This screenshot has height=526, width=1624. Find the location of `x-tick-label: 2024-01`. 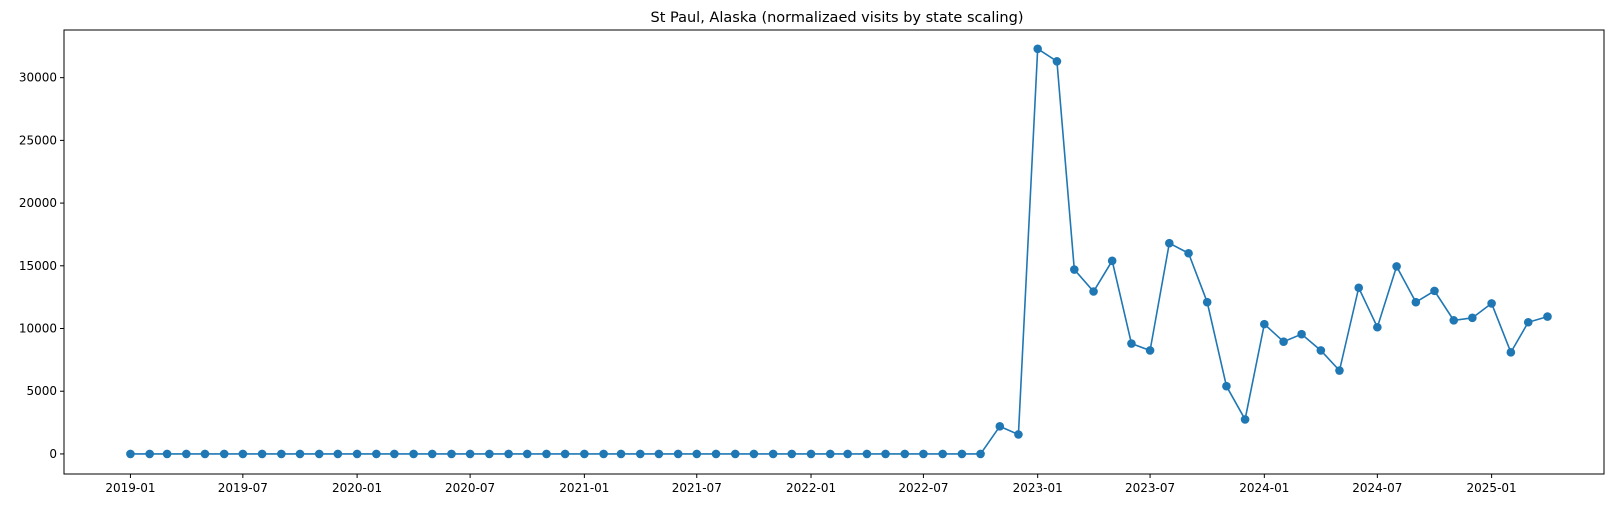

x-tick-label: 2024-01 is located at coordinates (1264, 488).